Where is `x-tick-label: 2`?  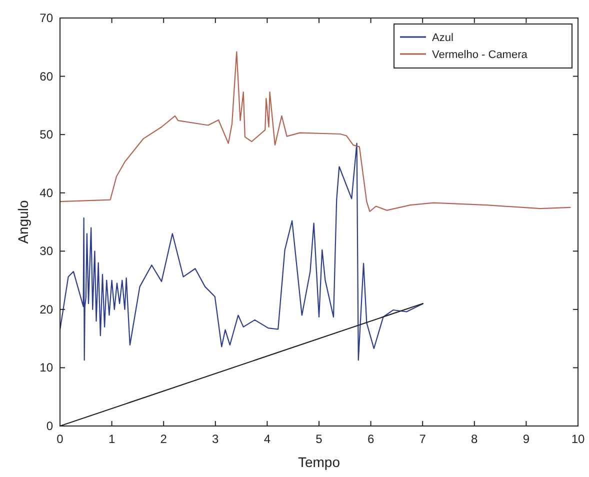 x-tick-label: 2 is located at coordinates (164, 439).